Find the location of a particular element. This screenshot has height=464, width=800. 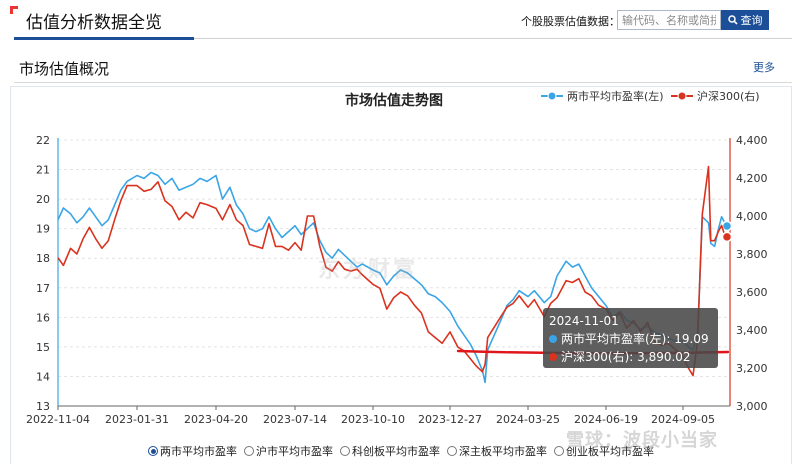

tooltip-csi-text: 沪深300(右): 3,890.02 is located at coordinates (626, 357).